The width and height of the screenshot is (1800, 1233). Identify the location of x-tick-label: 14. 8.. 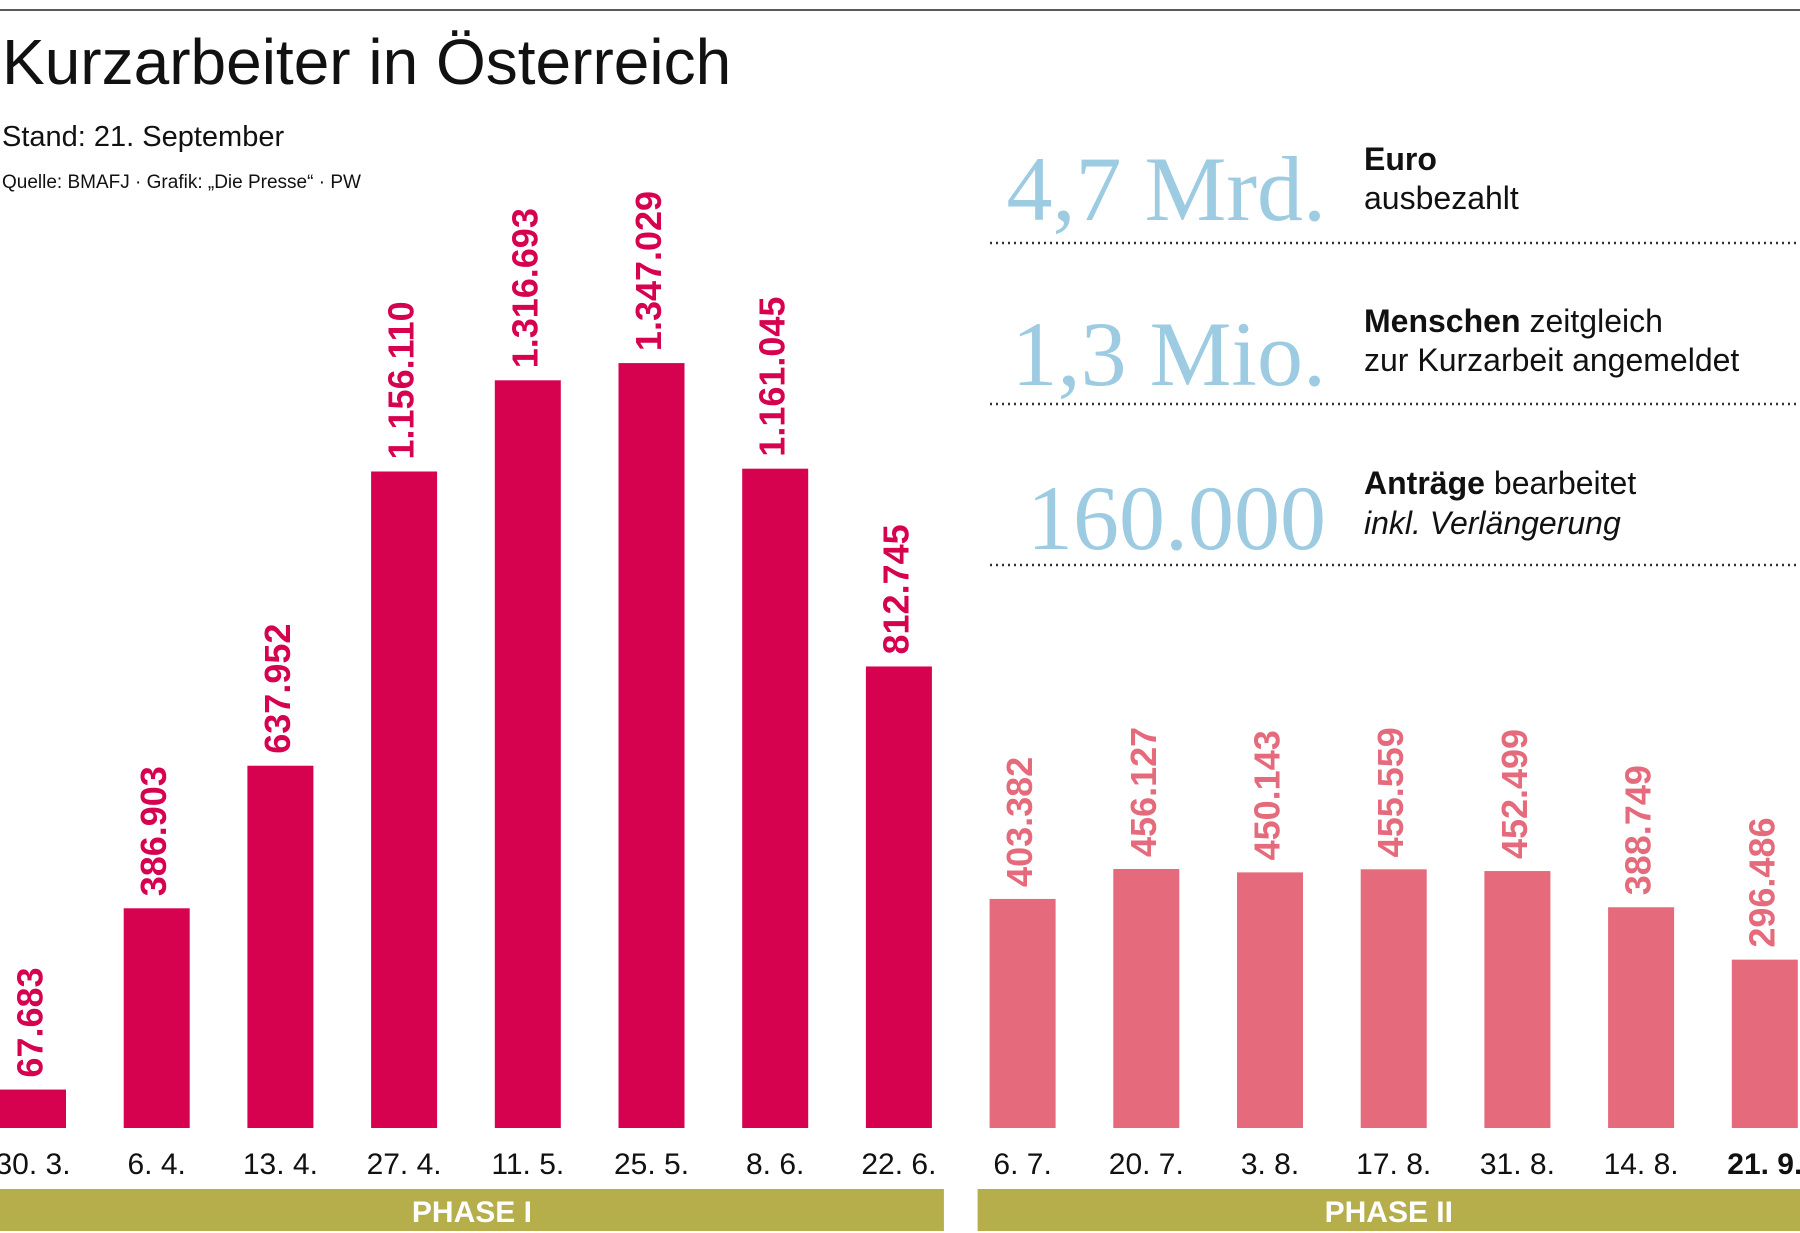
(1641, 1164).